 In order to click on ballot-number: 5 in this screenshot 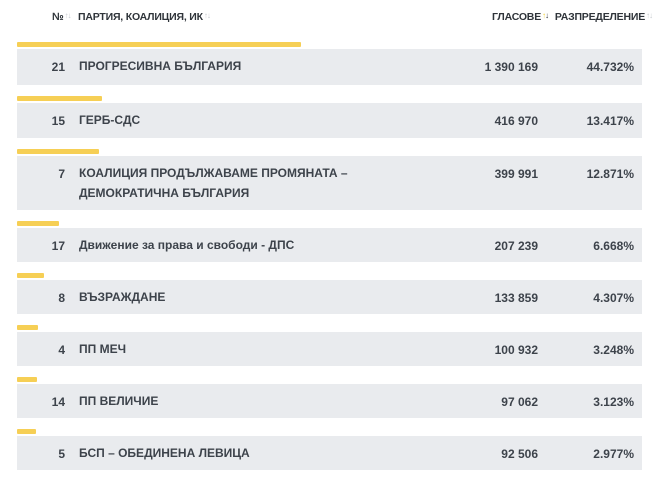, I will do `click(61, 454)`.